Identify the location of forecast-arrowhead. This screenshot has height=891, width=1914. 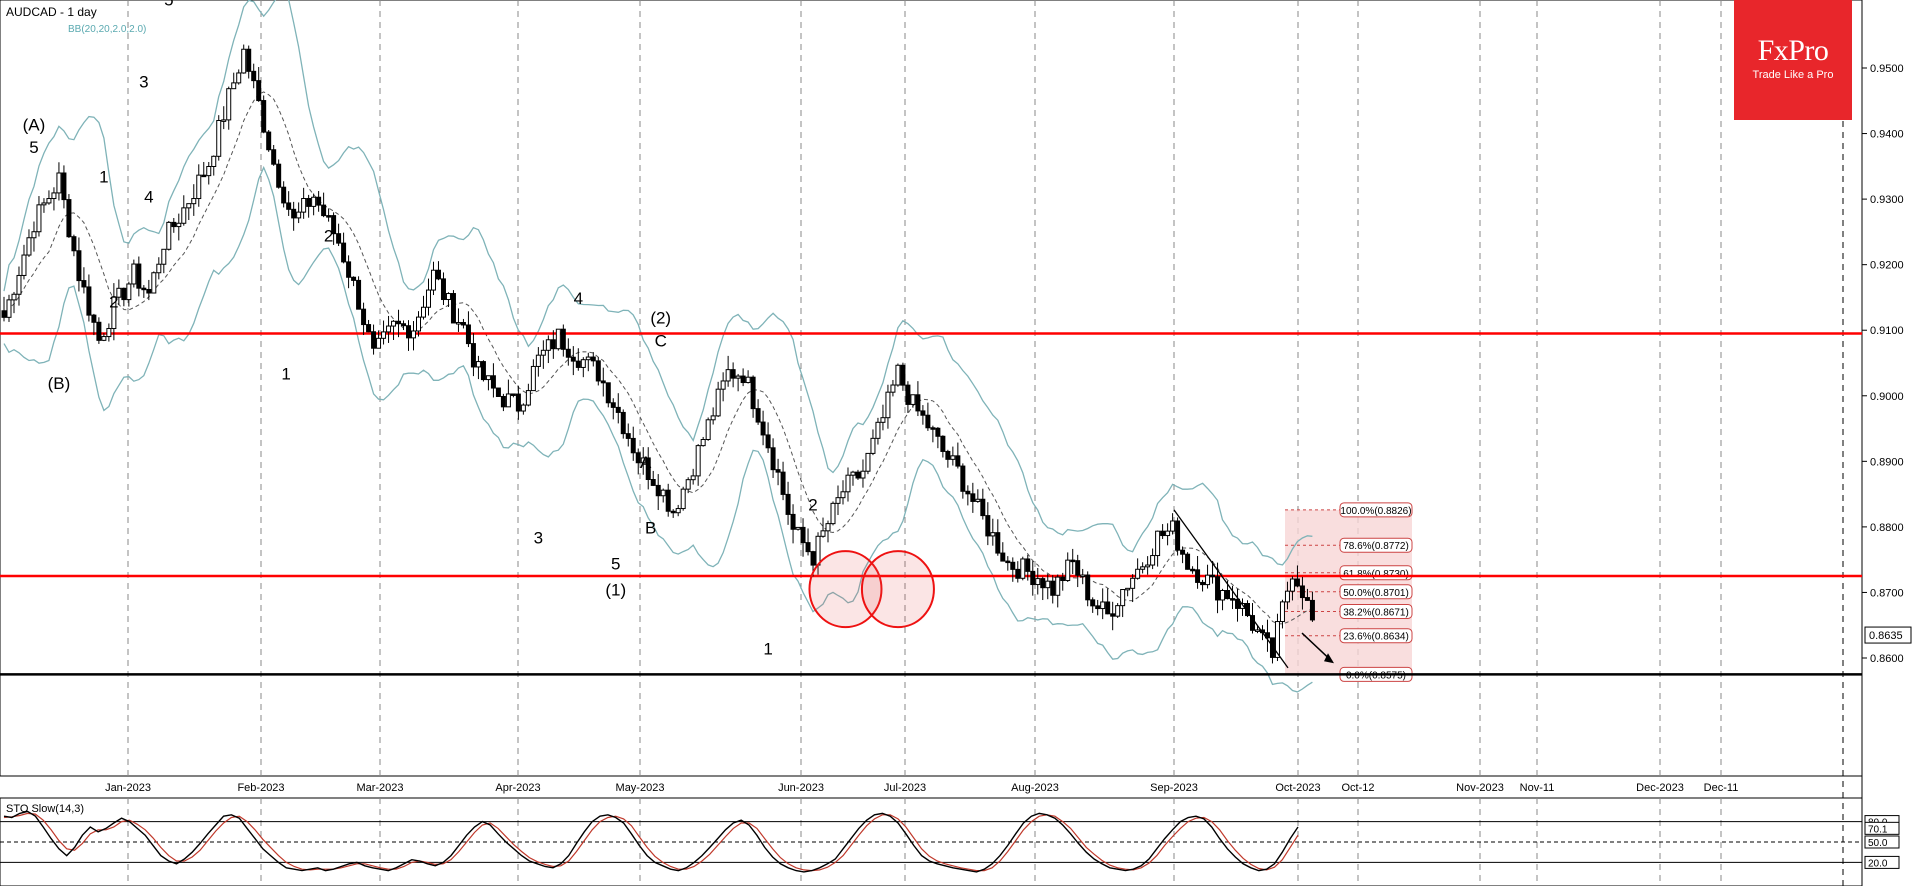
(1329, 658).